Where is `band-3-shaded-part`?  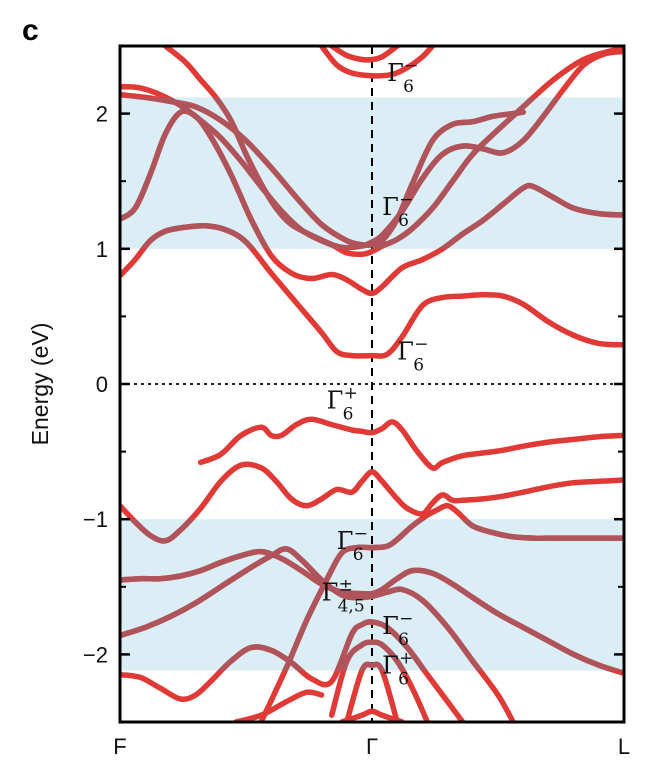
band-3-shaded-part is located at coordinates (372, 178).